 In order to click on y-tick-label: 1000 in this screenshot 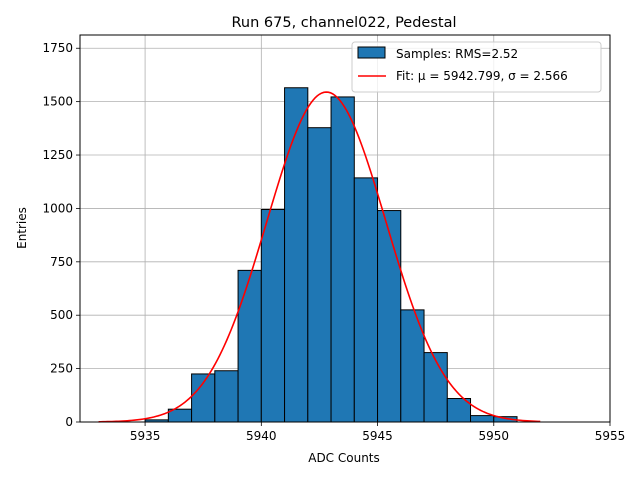, I will do `click(57, 208)`.